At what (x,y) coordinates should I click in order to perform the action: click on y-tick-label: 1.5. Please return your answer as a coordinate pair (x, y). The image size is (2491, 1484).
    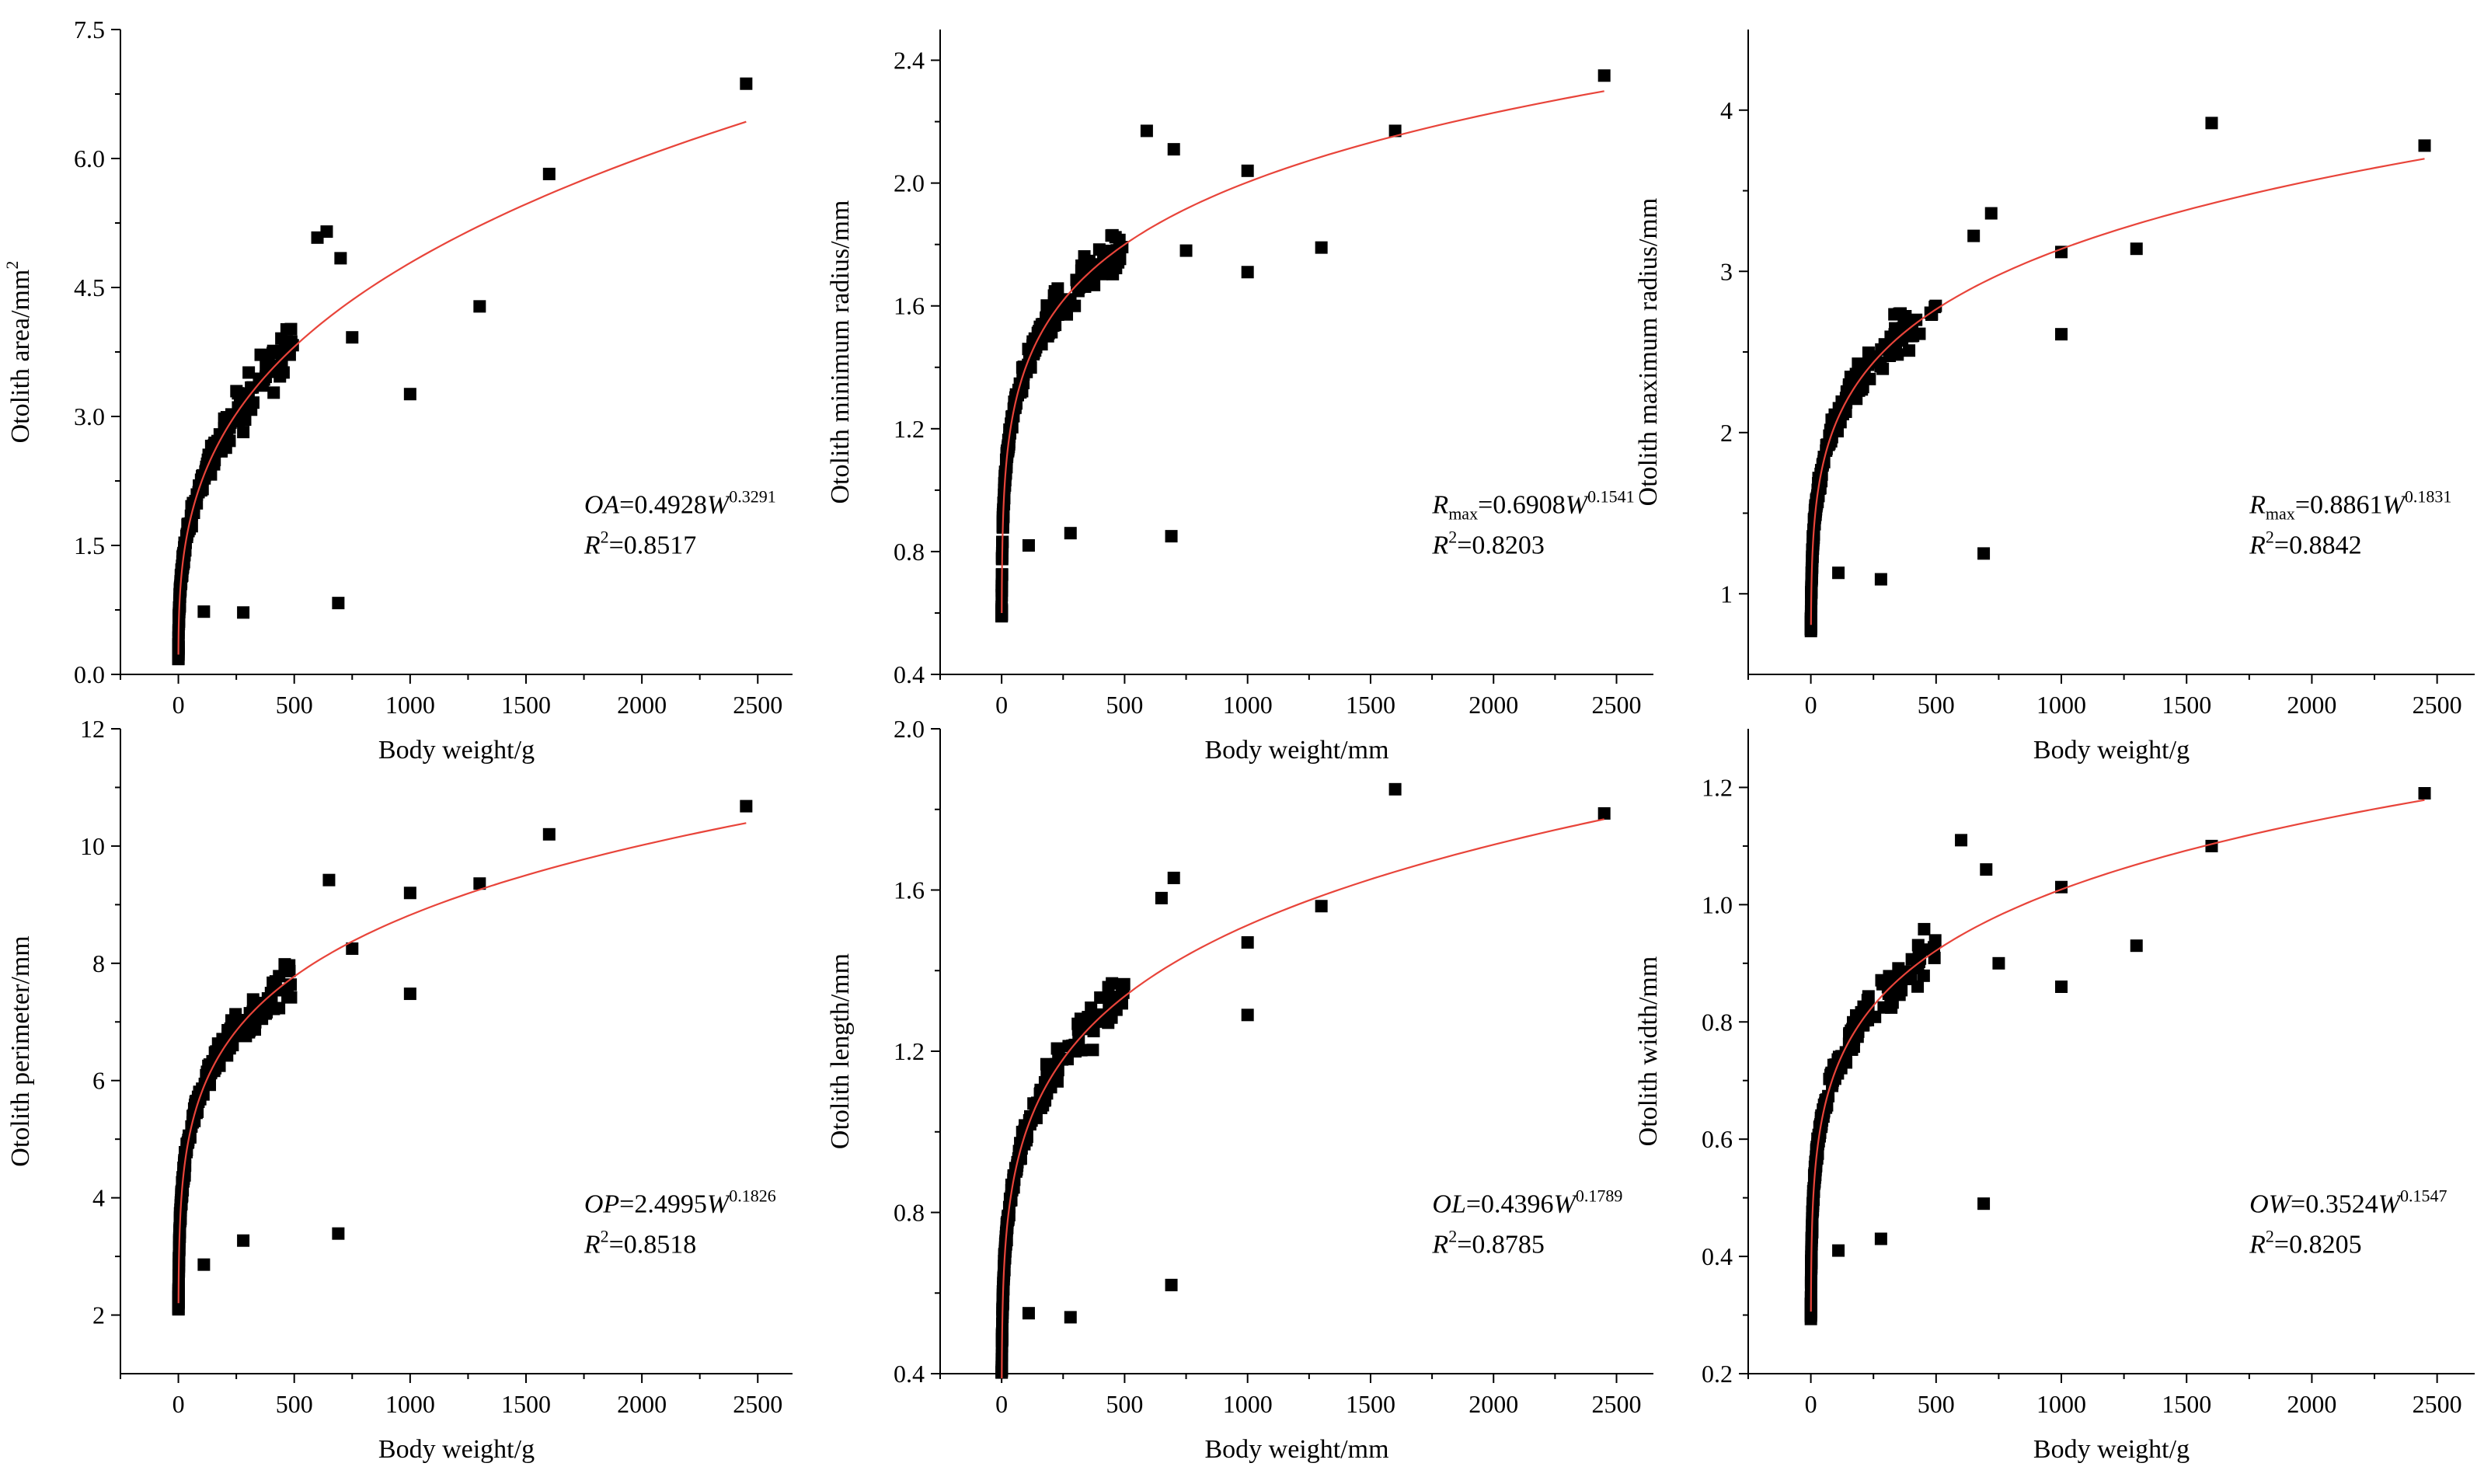
    Looking at the image, I should click on (90, 545).